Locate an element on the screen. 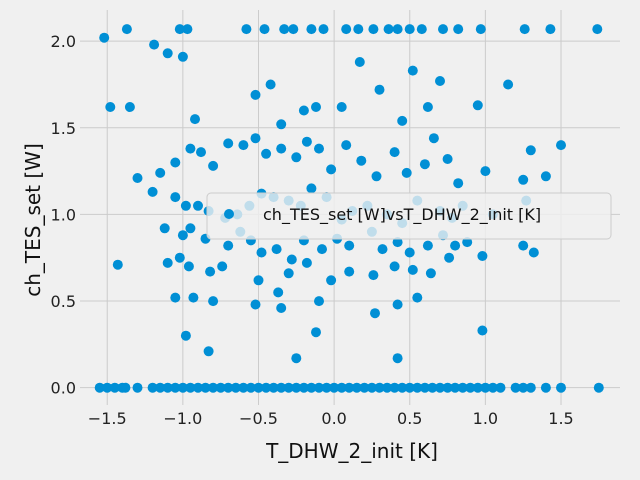  y-tick-label: 0.5 is located at coordinates (63, 301).